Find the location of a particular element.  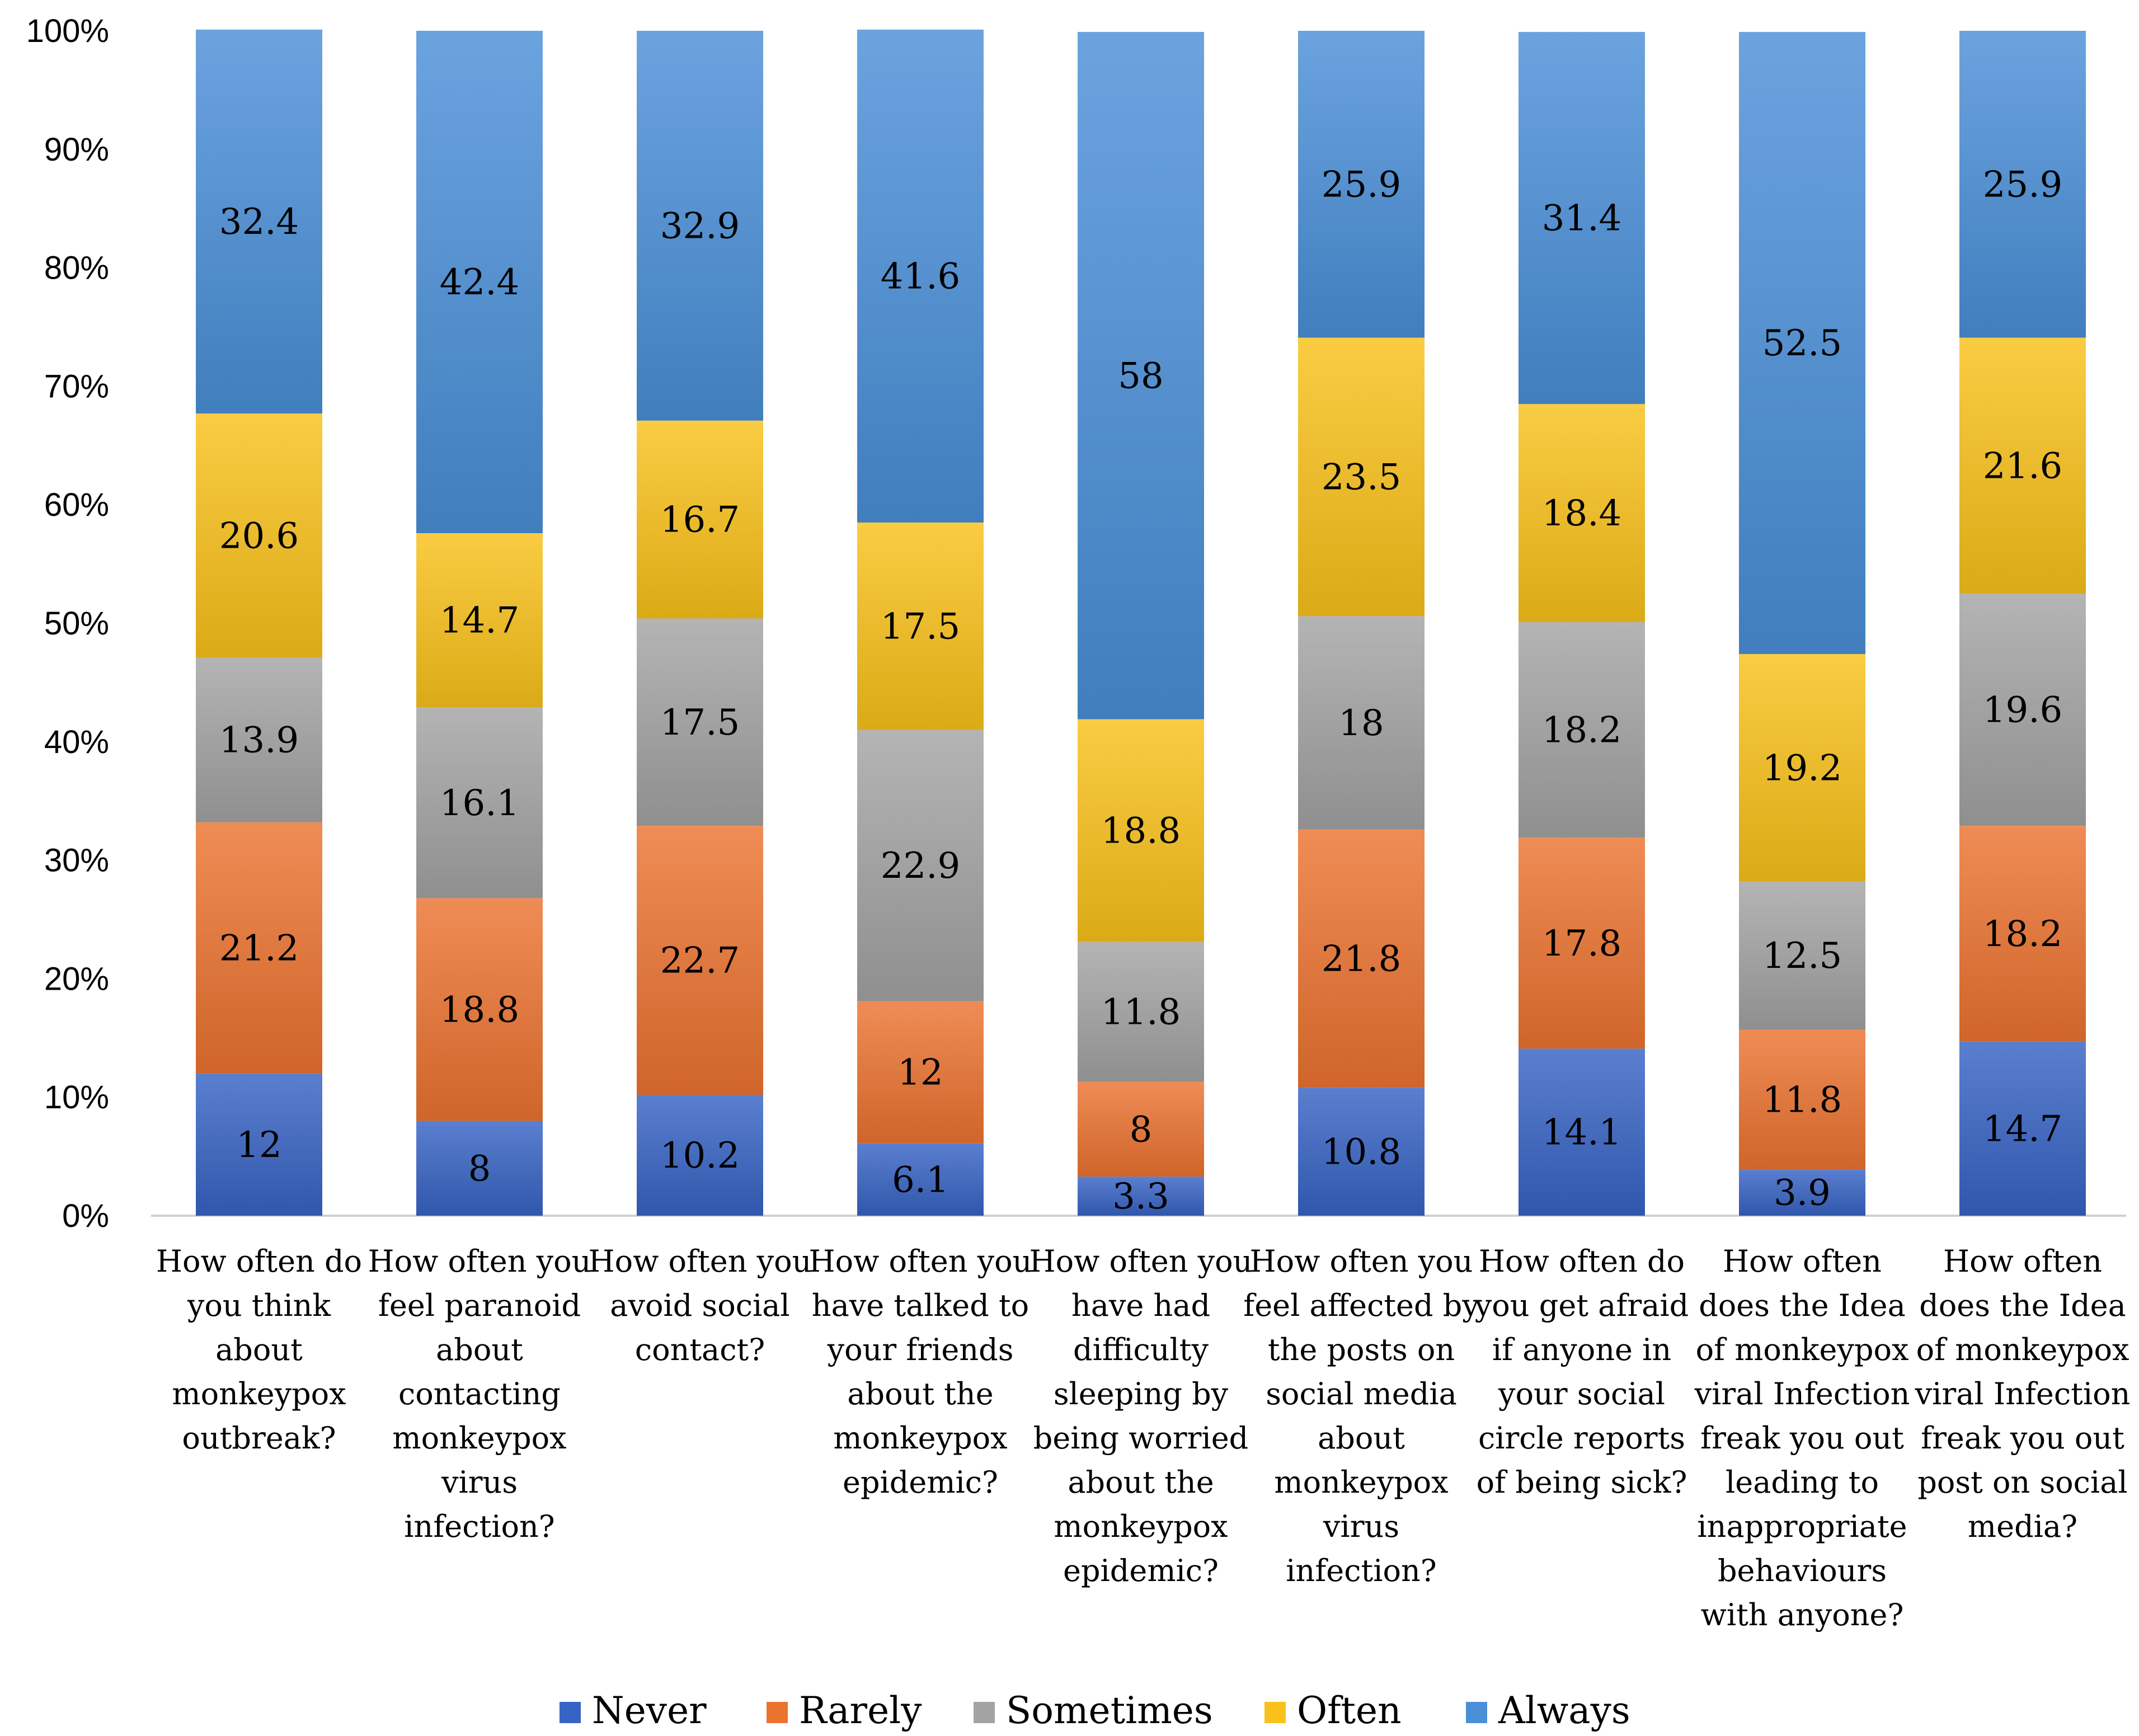

data-label: 21.8 is located at coordinates (1362, 959).